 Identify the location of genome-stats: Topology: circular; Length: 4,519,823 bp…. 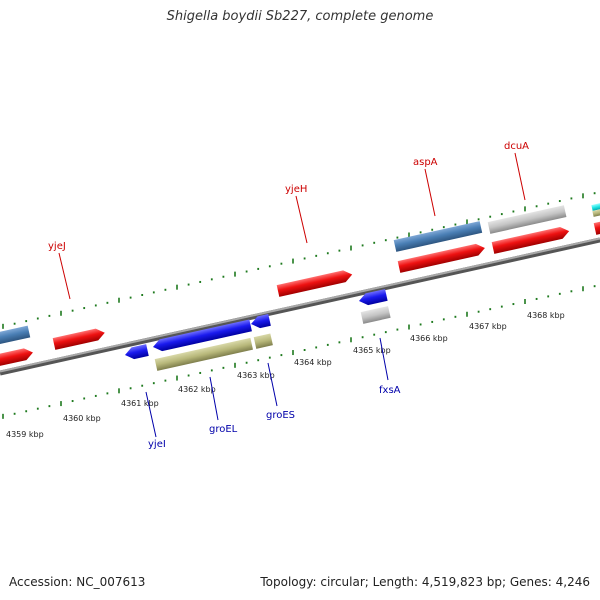
(425, 582).